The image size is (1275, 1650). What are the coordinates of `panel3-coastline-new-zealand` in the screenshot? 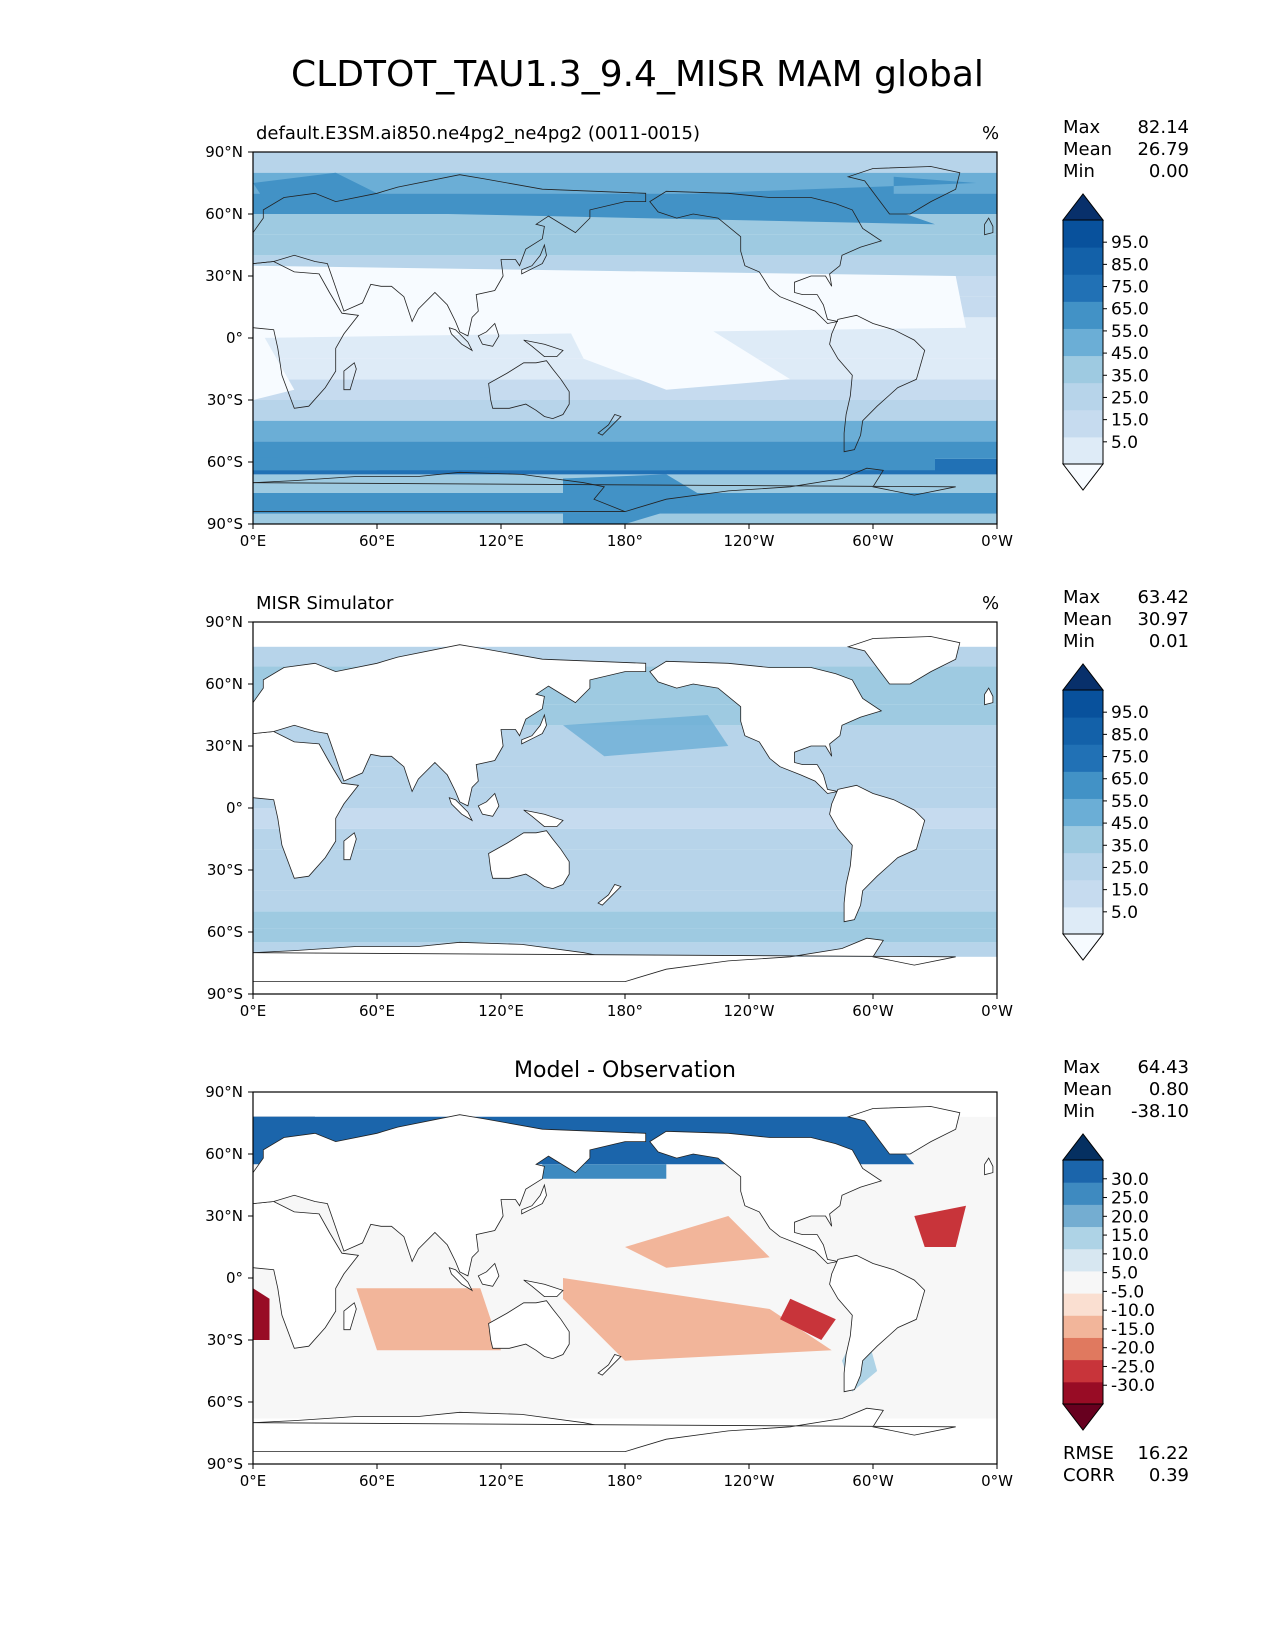 It's located at (609, 1365).